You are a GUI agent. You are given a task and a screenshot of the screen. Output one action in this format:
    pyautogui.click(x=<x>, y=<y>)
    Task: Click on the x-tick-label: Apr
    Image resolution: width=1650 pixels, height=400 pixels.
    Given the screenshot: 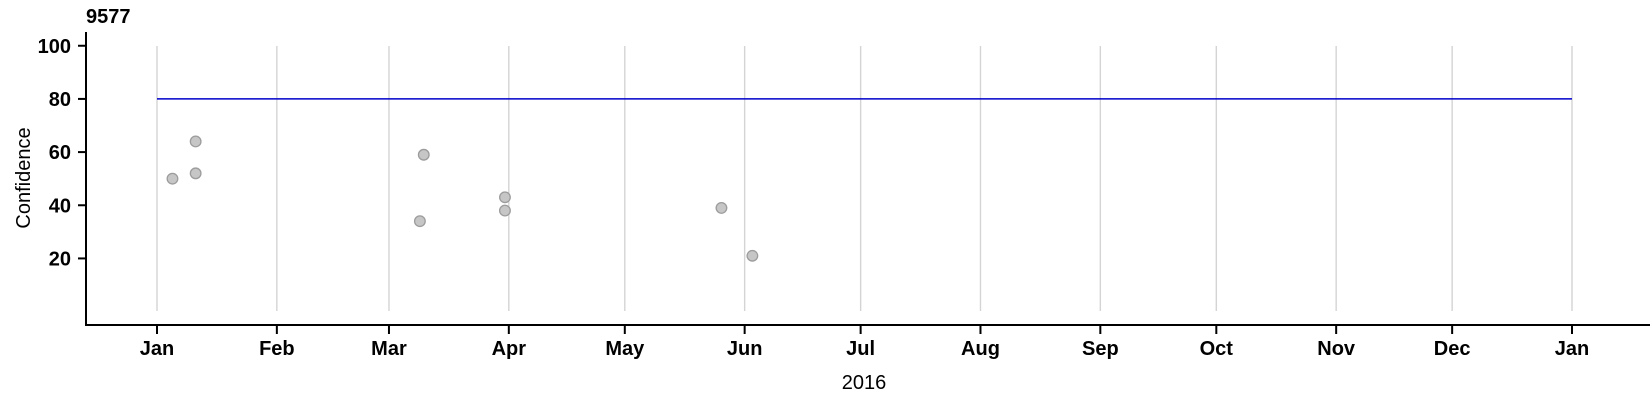 What is the action you would take?
    pyautogui.click(x=509, y=349)
    